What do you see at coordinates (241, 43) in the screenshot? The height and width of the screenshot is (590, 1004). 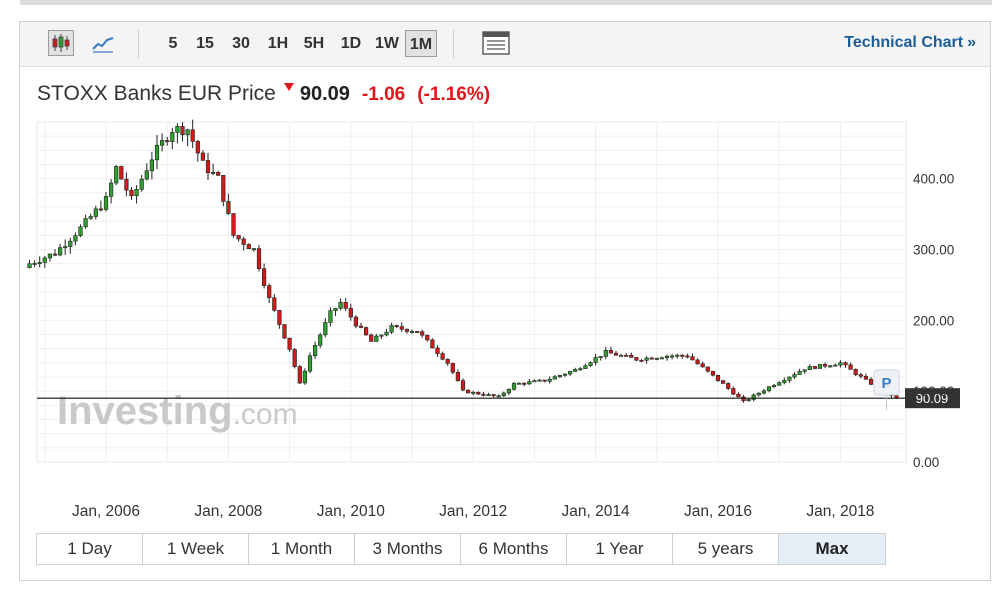 I see `interval-30: 30` at bounding box center [241, 43].